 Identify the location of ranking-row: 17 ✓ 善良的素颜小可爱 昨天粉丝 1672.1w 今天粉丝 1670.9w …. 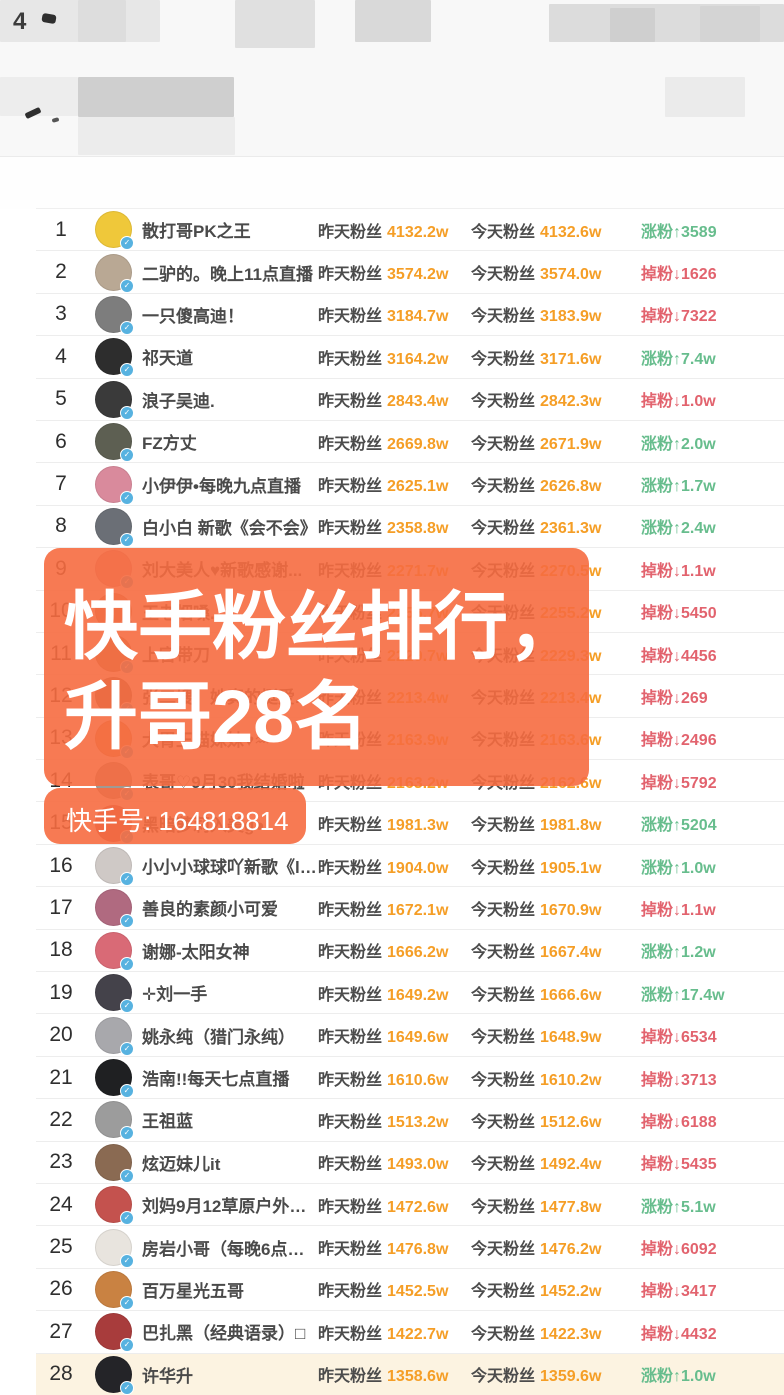
(410, 908).